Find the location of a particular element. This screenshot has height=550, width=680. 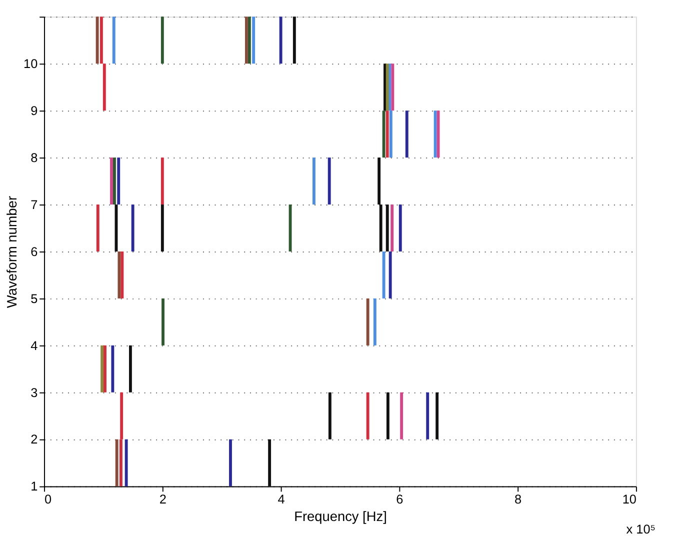

y-tick-label: 6 is located at coordinates (34, 251).